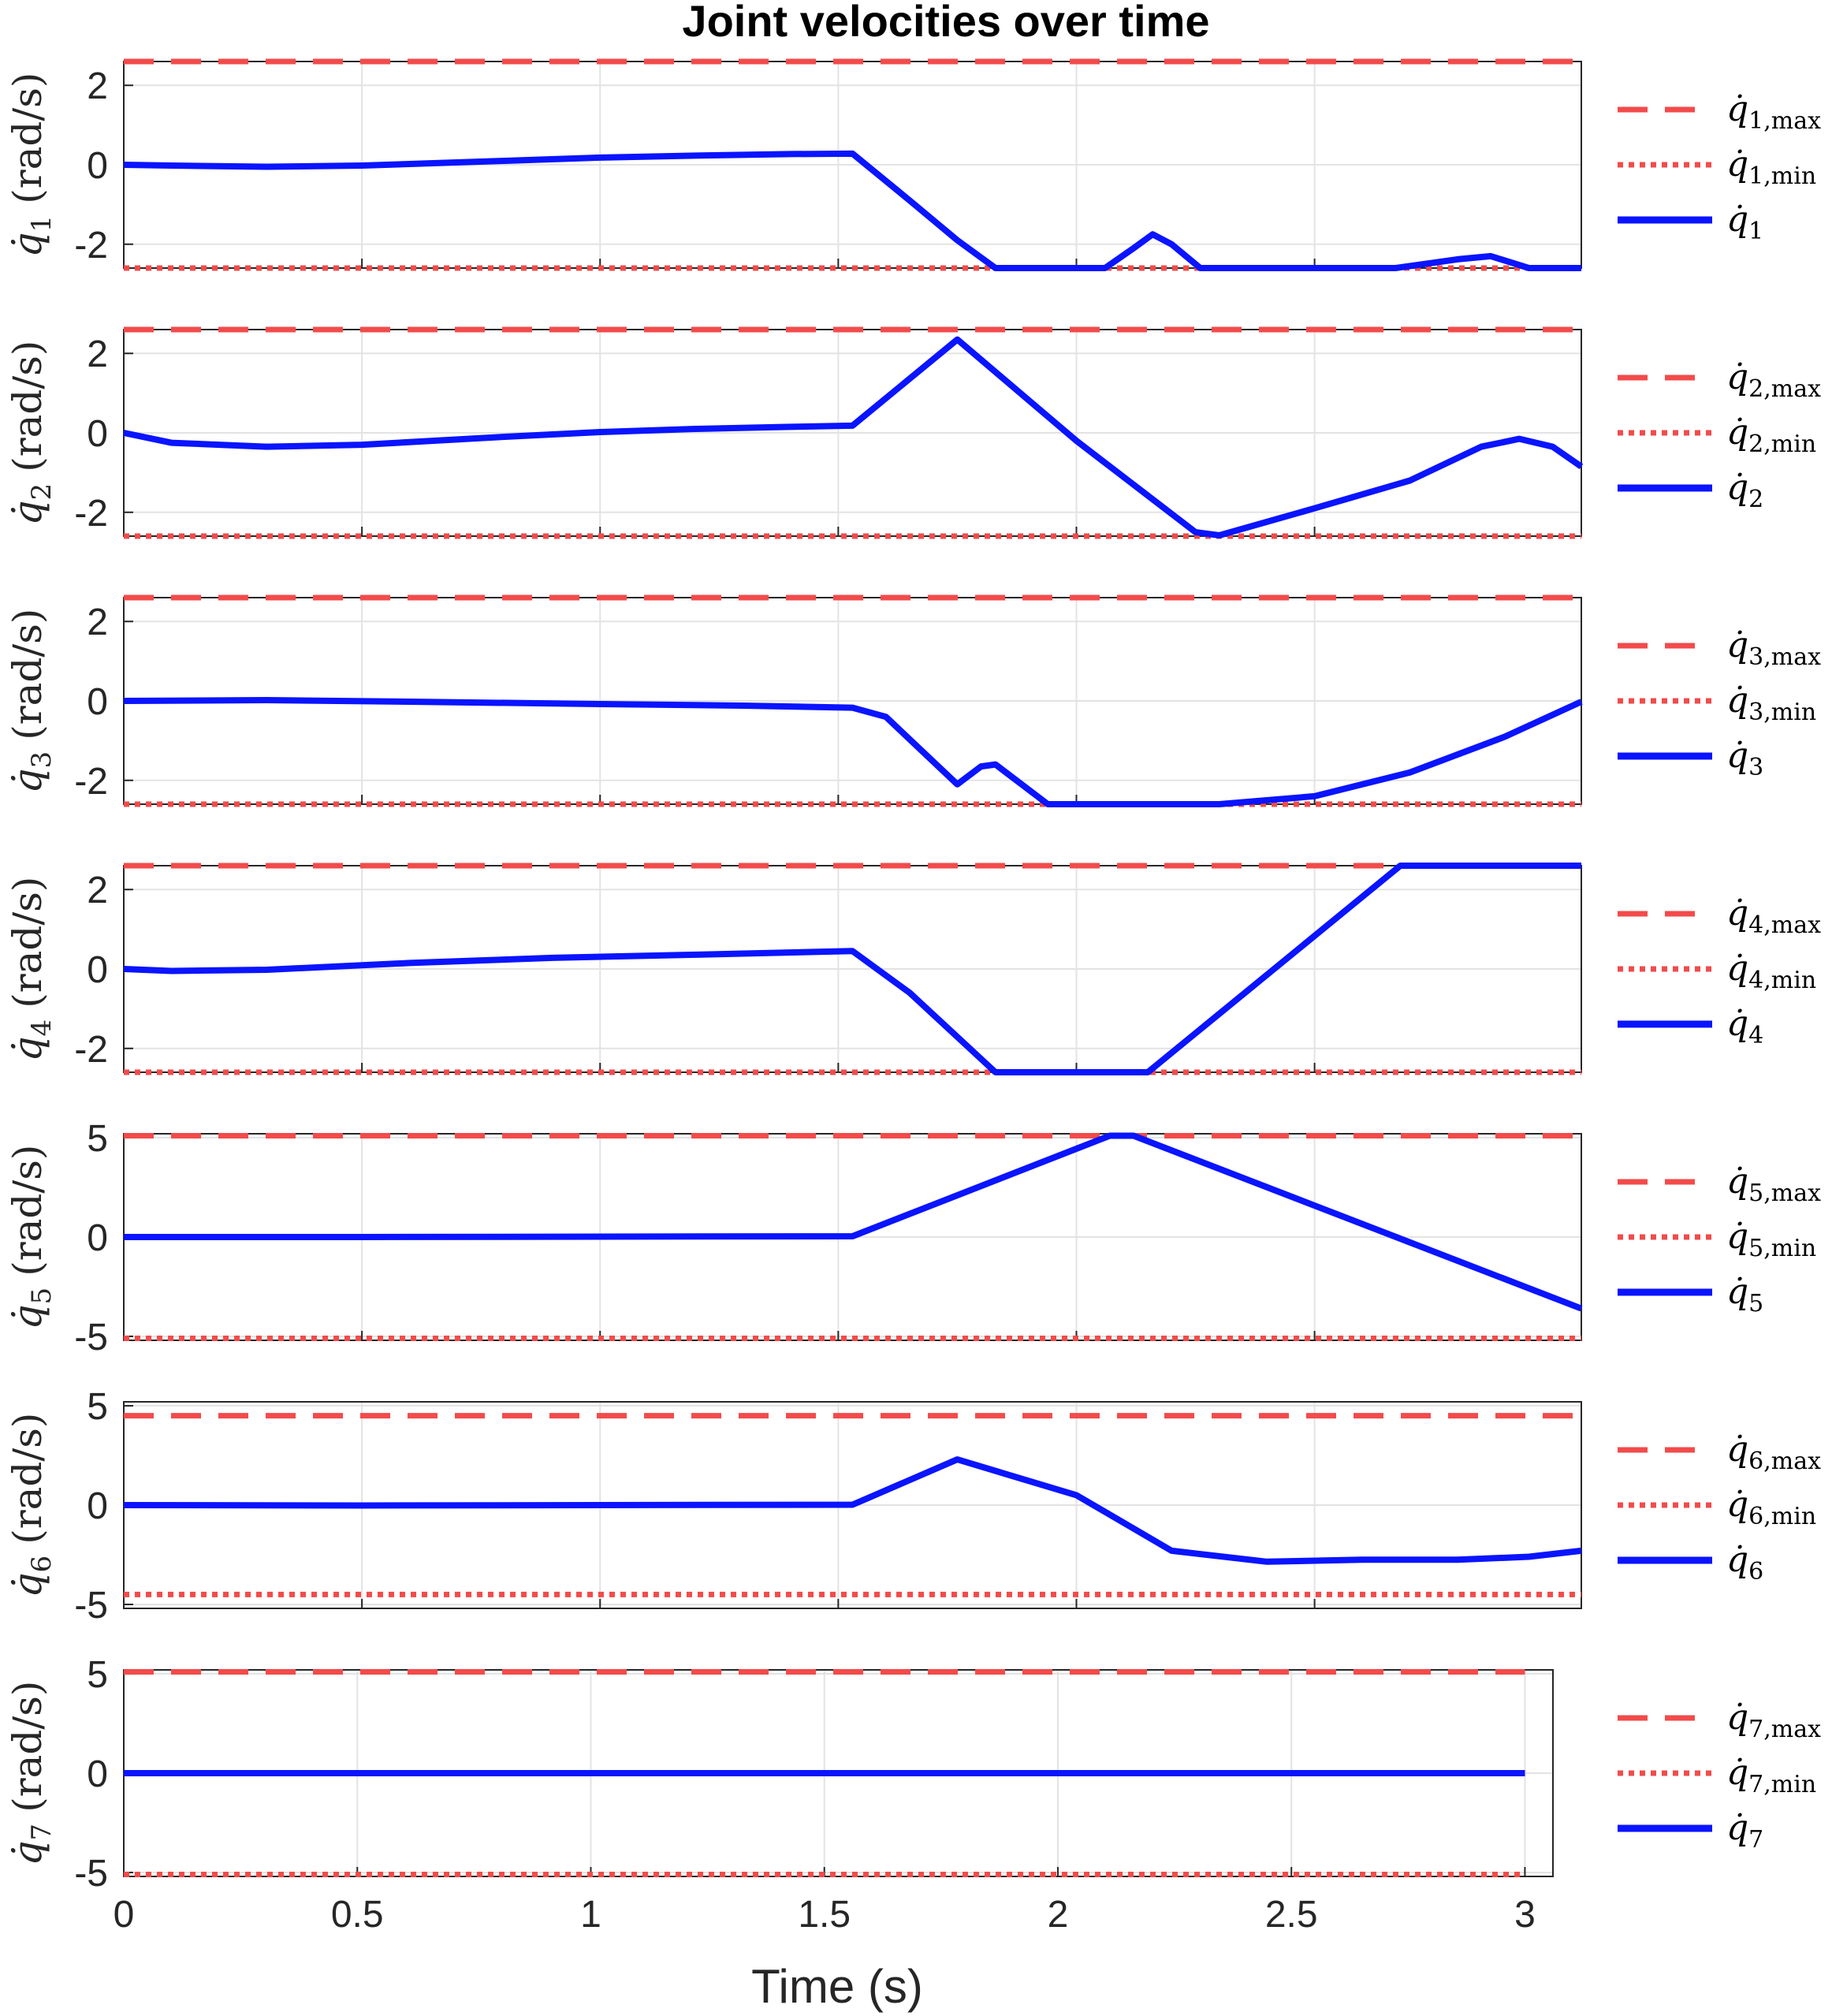  Describe the element at coordinates (1771, 703) in the screenshot. I see `legend-label: q̇3,min` at that location.